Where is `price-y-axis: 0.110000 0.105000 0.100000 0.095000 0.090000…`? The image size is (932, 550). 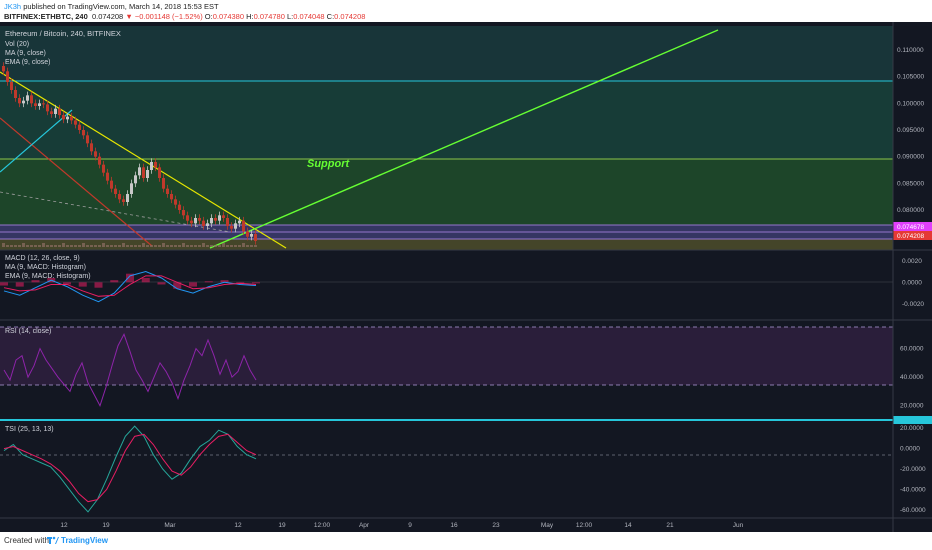 price-y-axis: 0.110000 0.105000 0.100000 0.095000 0.090000… is located at coordinates (910, 130).